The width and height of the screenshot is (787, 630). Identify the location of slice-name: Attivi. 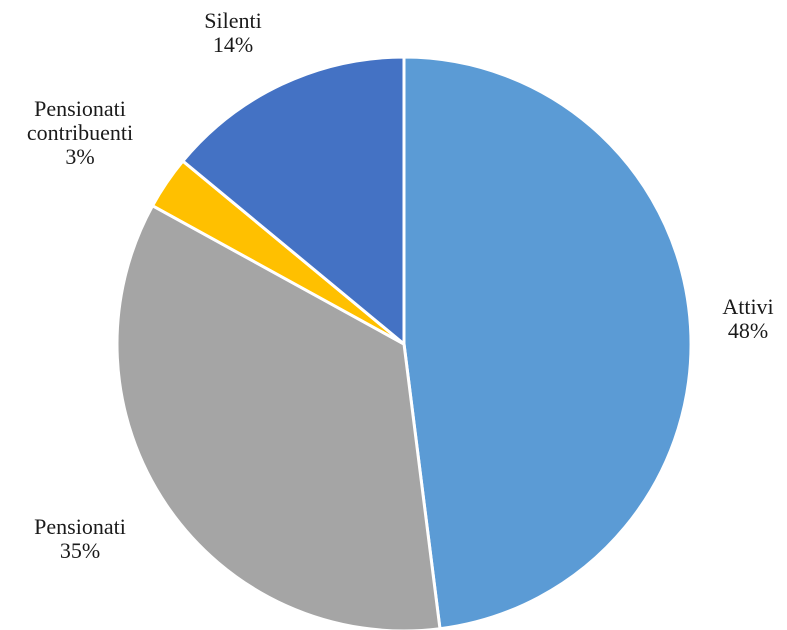
(747, 306).